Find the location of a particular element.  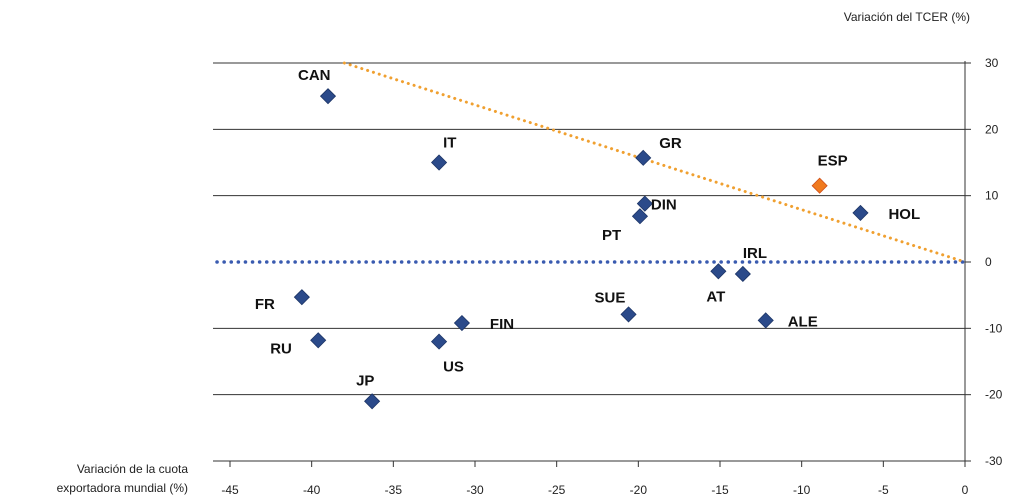

point-label-at: AT is located at coordinates (715, 296).